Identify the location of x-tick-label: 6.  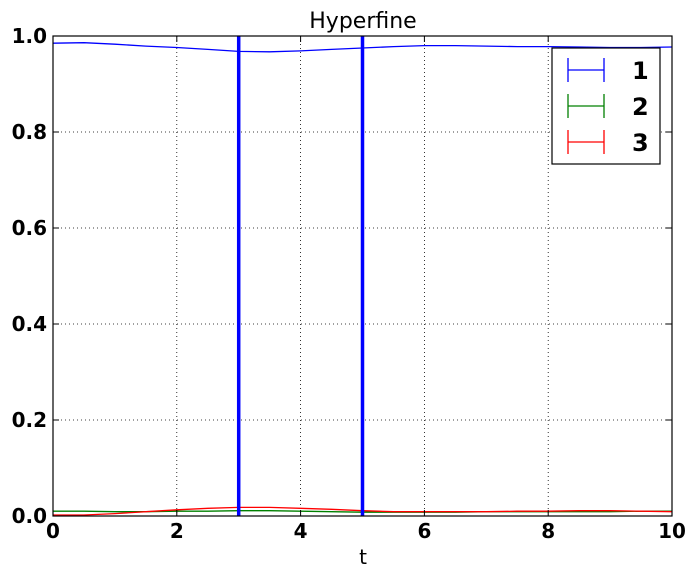
(424, 531).